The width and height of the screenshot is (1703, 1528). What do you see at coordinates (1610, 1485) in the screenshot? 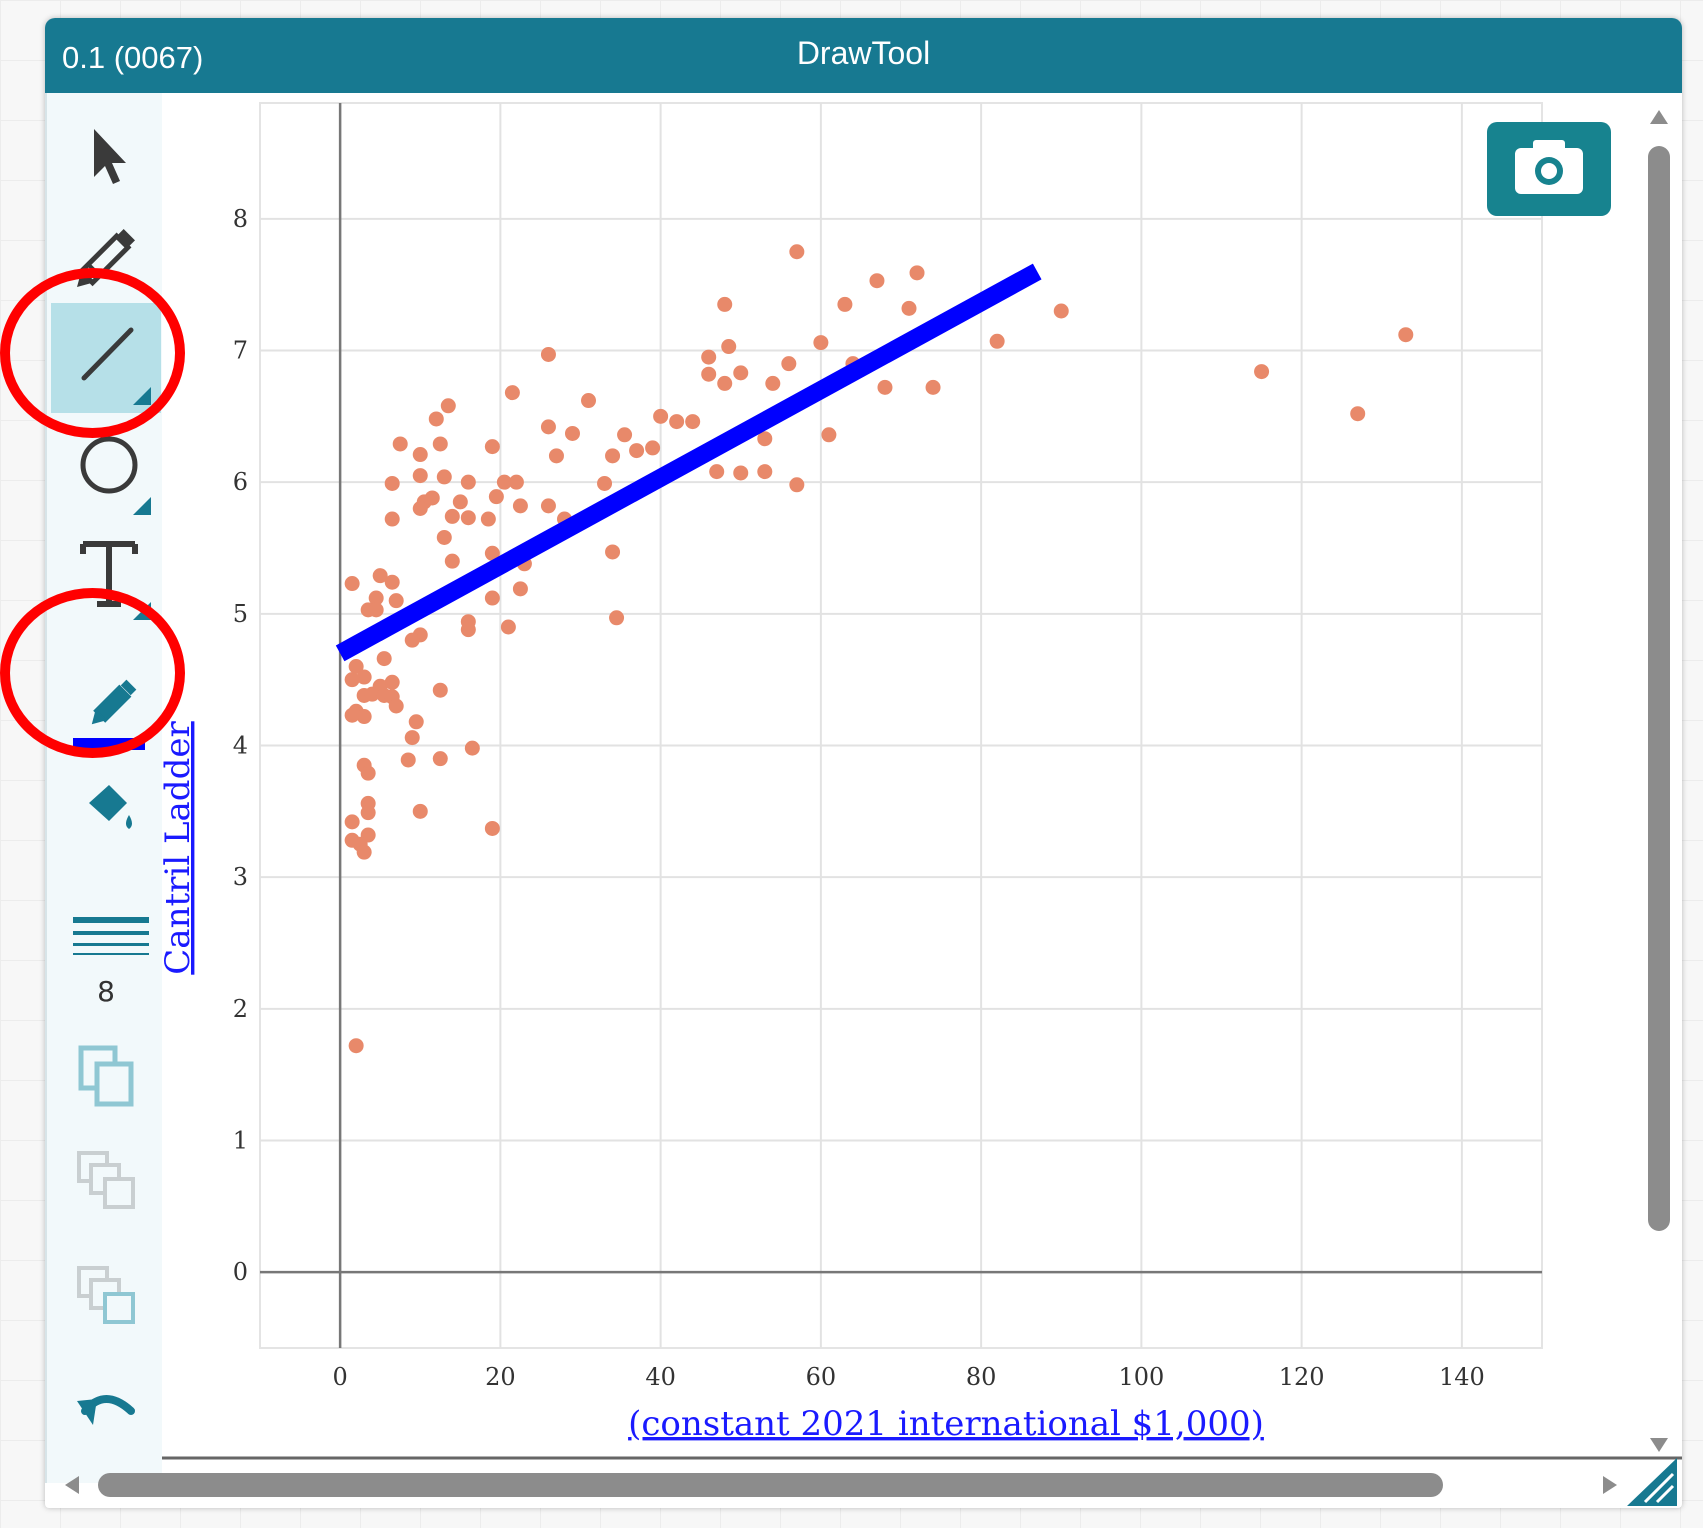
I see `scroll-right-arrow` at bounding box center [1610, 1485].